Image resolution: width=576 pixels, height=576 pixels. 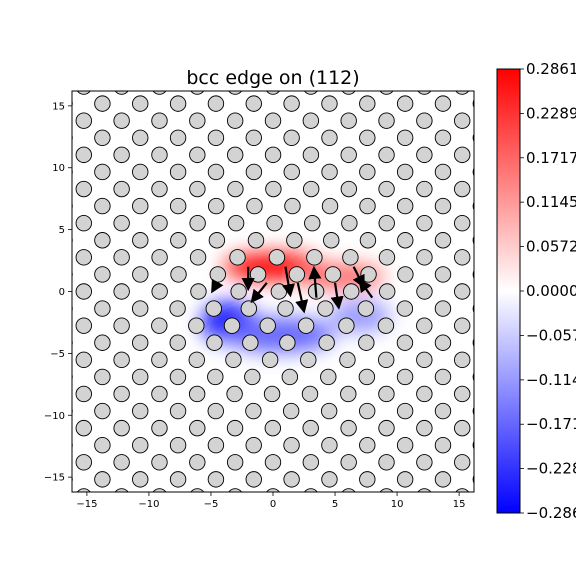 I want to click on colorbar-tick-label: −0.1717, so click(x=551, y=424).